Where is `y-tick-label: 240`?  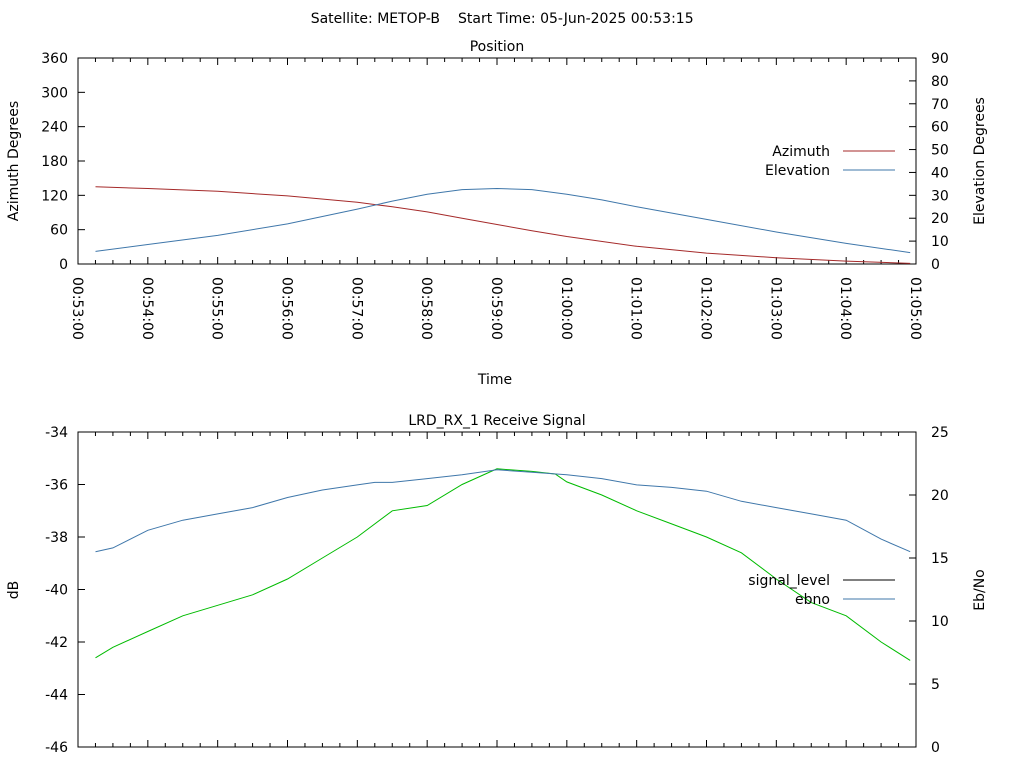
y-tick-label: 240 is located at coordinates (54, 128).